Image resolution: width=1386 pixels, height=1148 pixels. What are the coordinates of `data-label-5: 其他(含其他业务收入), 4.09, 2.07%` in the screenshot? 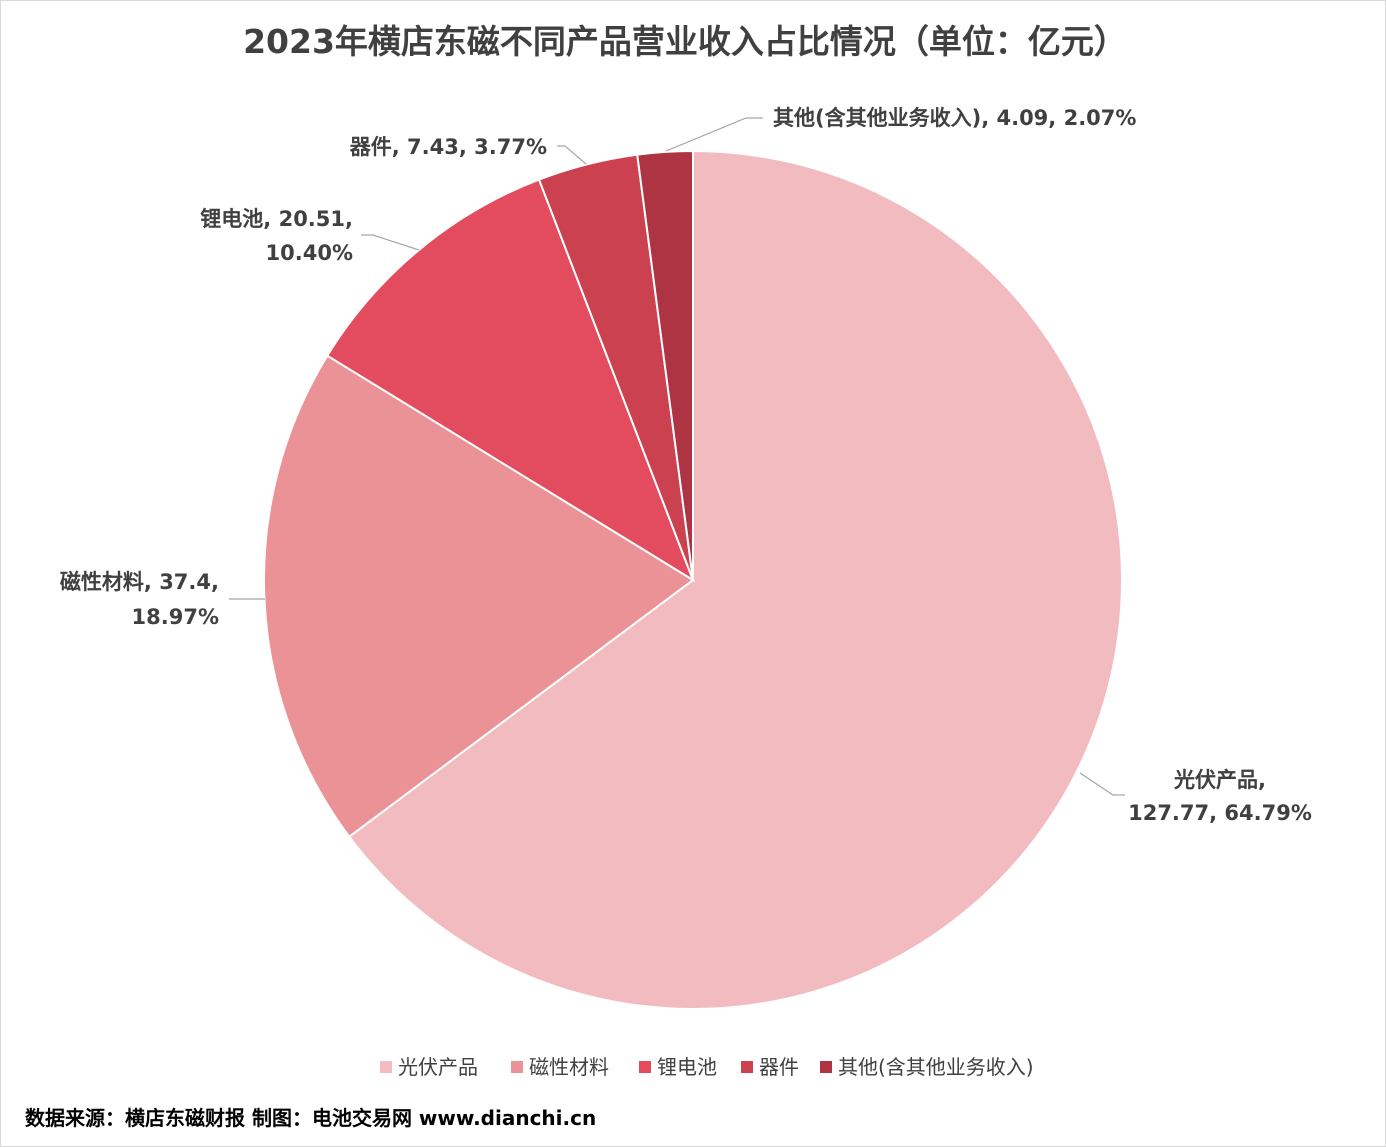 It's located at (954, 118).